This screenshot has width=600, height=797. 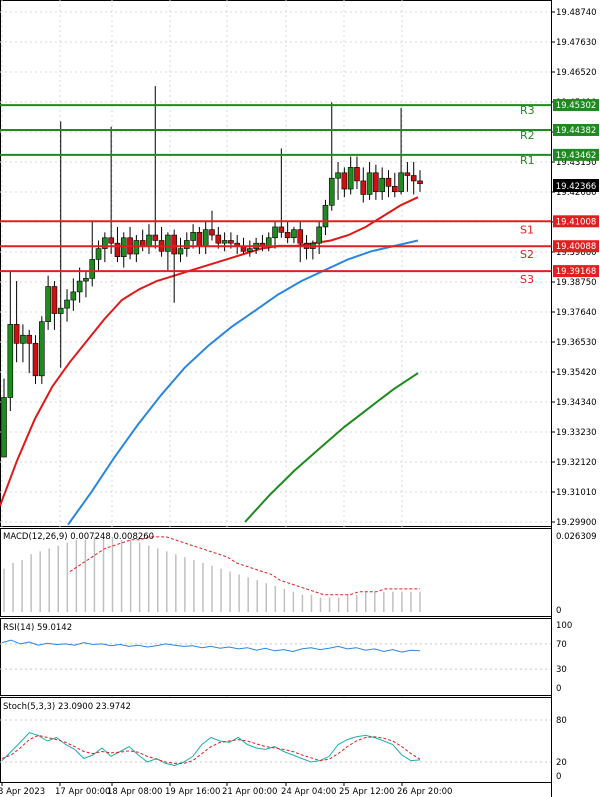 I want to click on macd-histogram, so click(x=212, y=574).